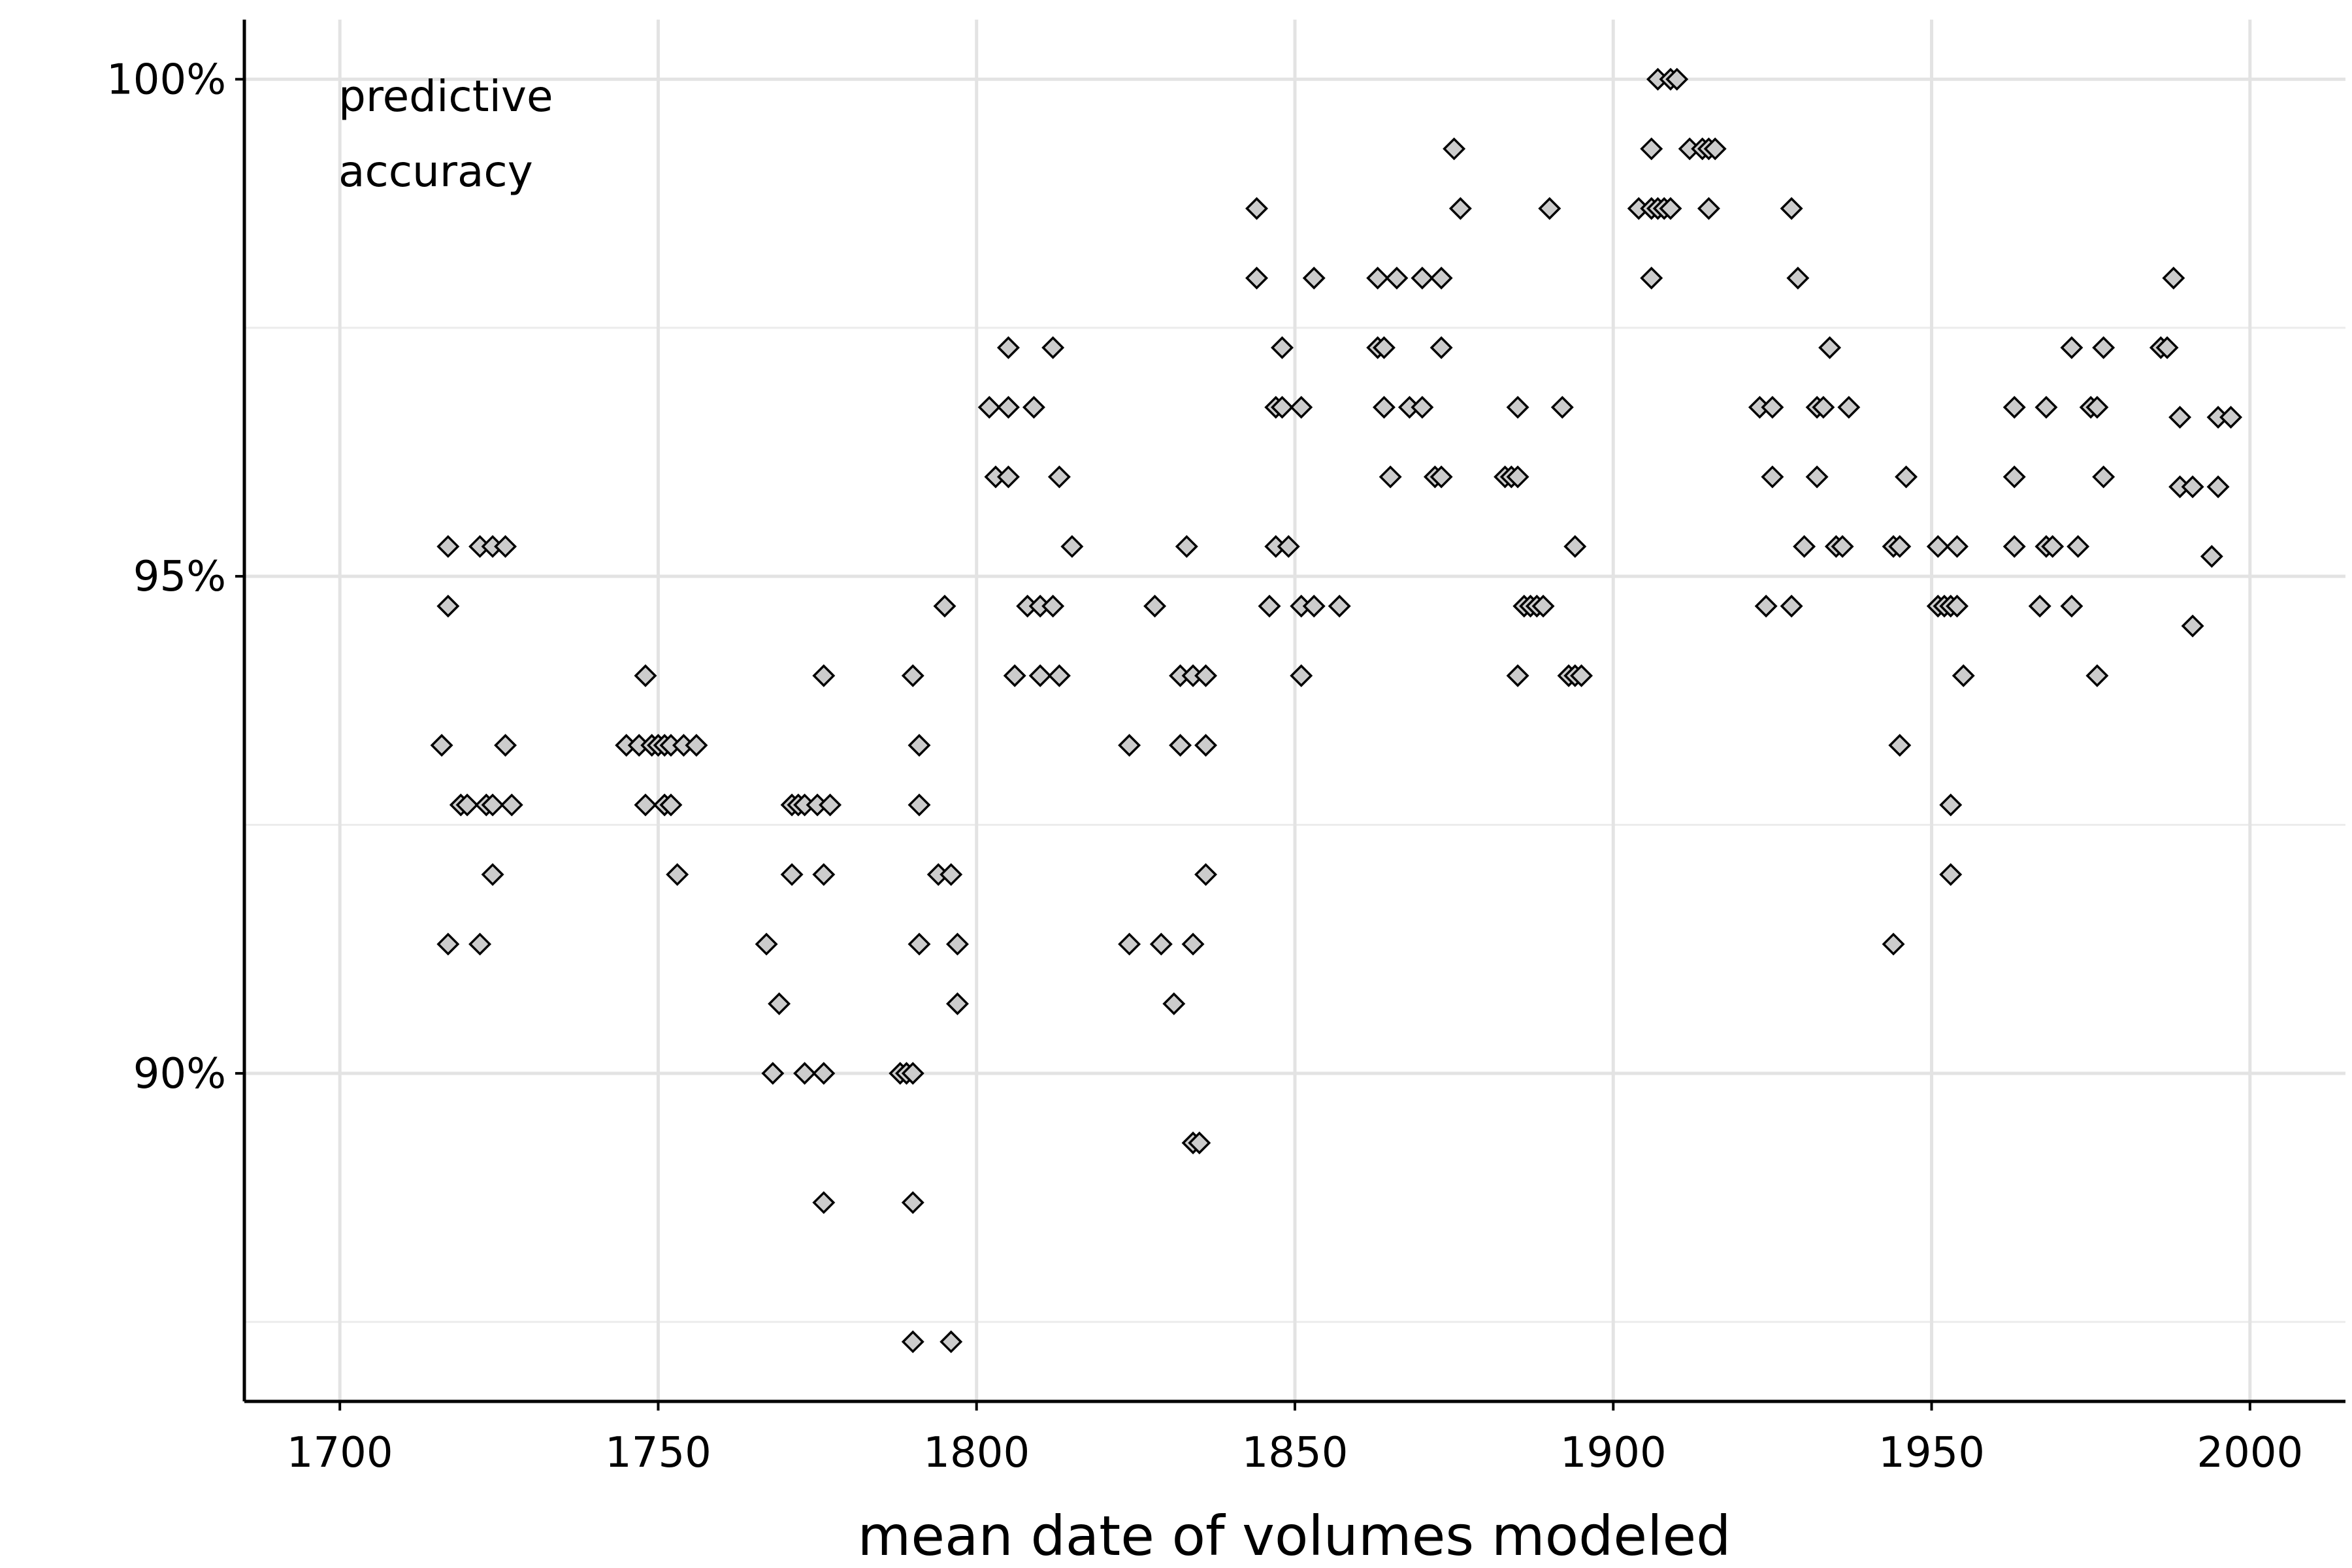 The width and height of the screenshot is (2352, 1568). Describe the element at coordinates (658, 1453) in the screenshot. I see `x-tick-label: 1750` at that location.